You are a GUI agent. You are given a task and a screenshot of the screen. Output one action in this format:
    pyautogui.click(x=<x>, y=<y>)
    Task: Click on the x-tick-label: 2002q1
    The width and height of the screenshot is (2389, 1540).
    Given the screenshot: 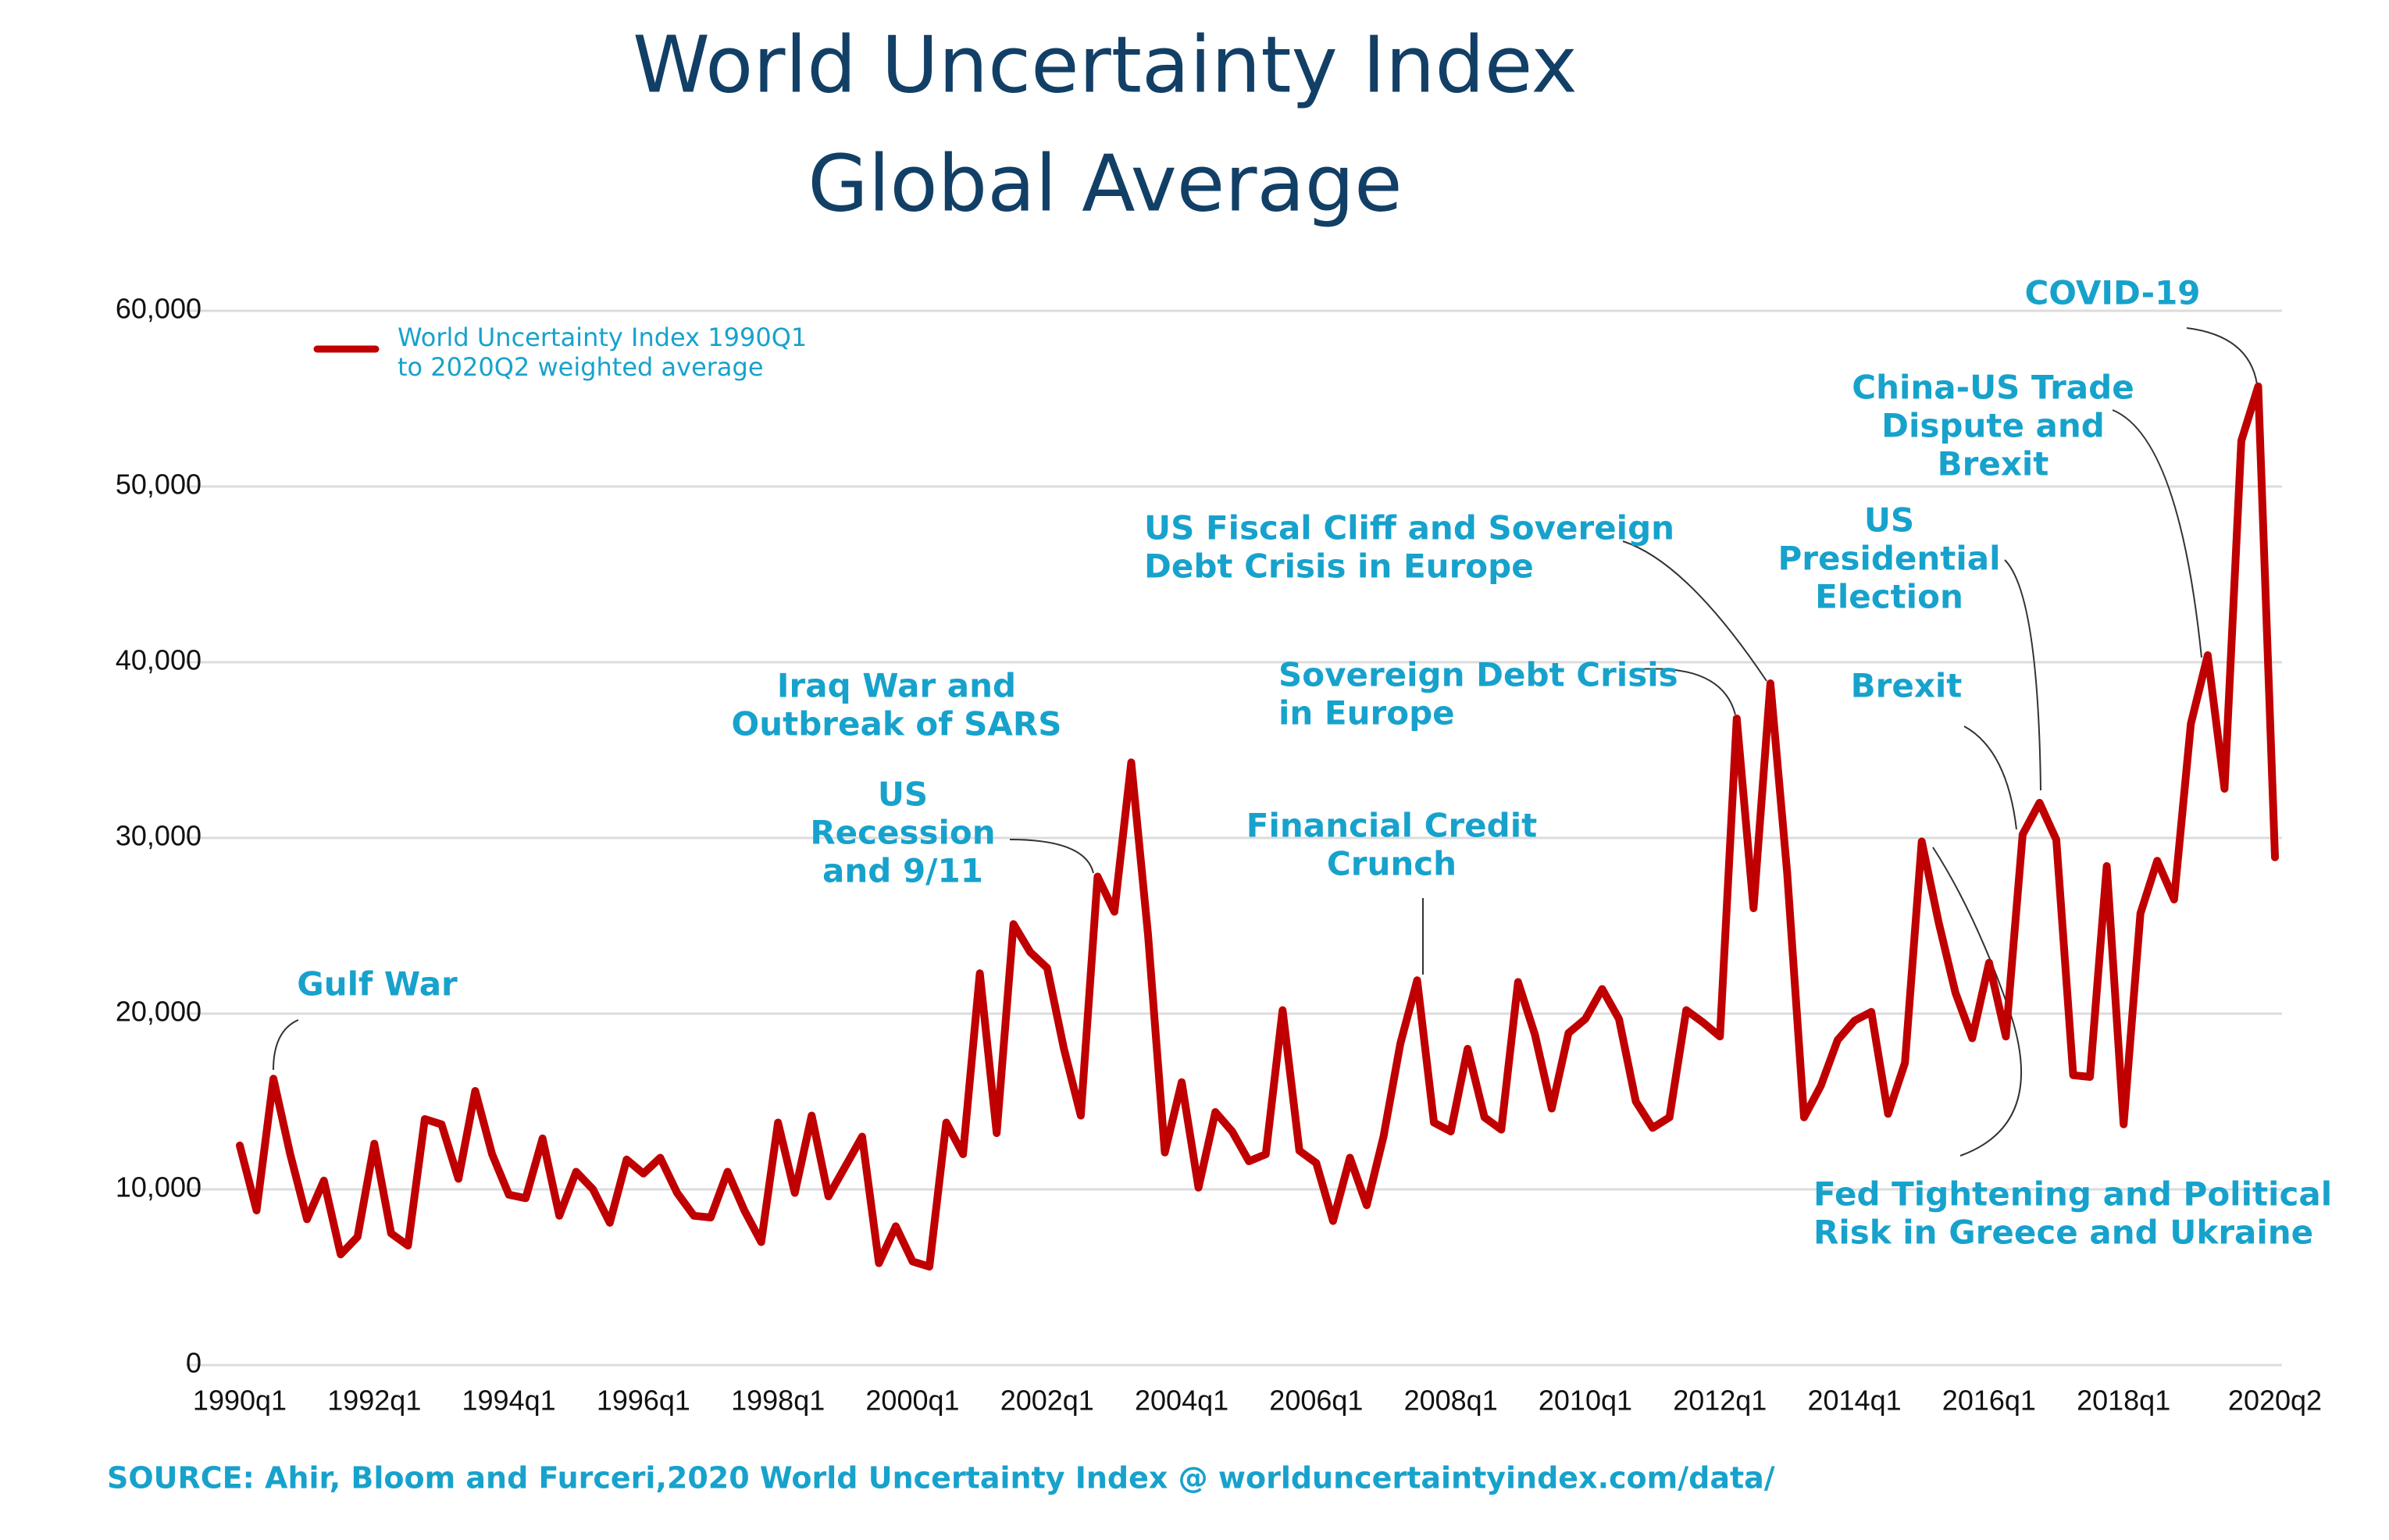 What is the action you would take?
    pyautogui.click(x=1047, y=1401)
    